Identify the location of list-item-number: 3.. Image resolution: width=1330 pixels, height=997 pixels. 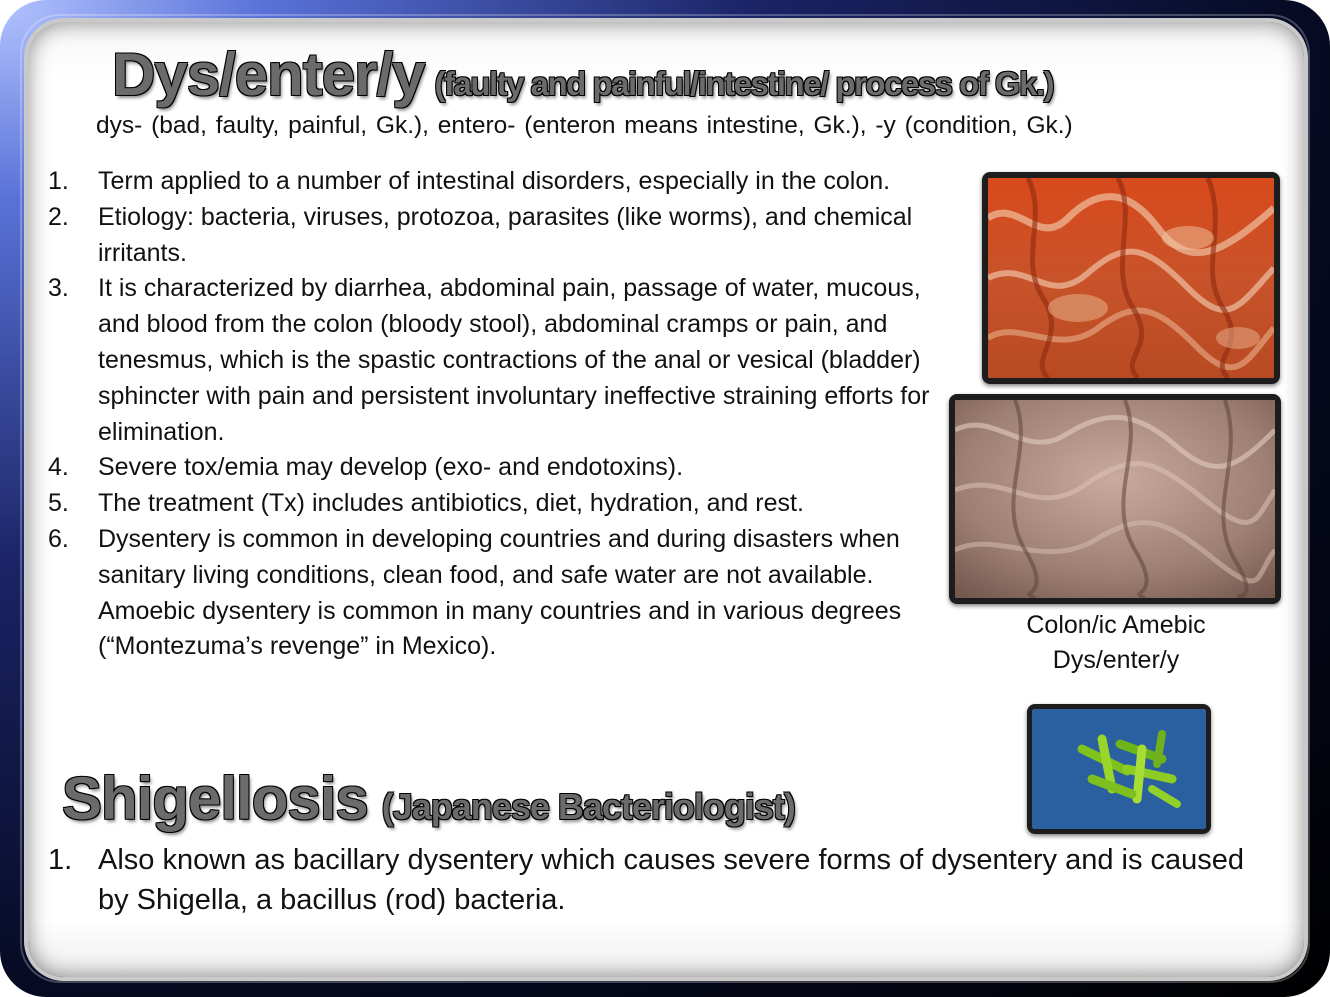
(58, 288).